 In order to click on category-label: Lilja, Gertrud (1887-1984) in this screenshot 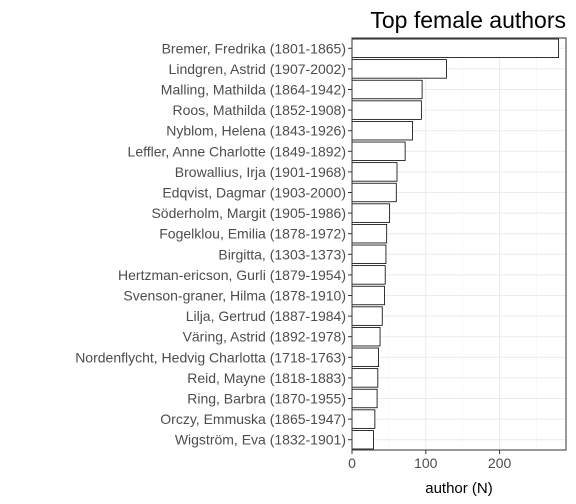, I will do `click(266, 316)`.